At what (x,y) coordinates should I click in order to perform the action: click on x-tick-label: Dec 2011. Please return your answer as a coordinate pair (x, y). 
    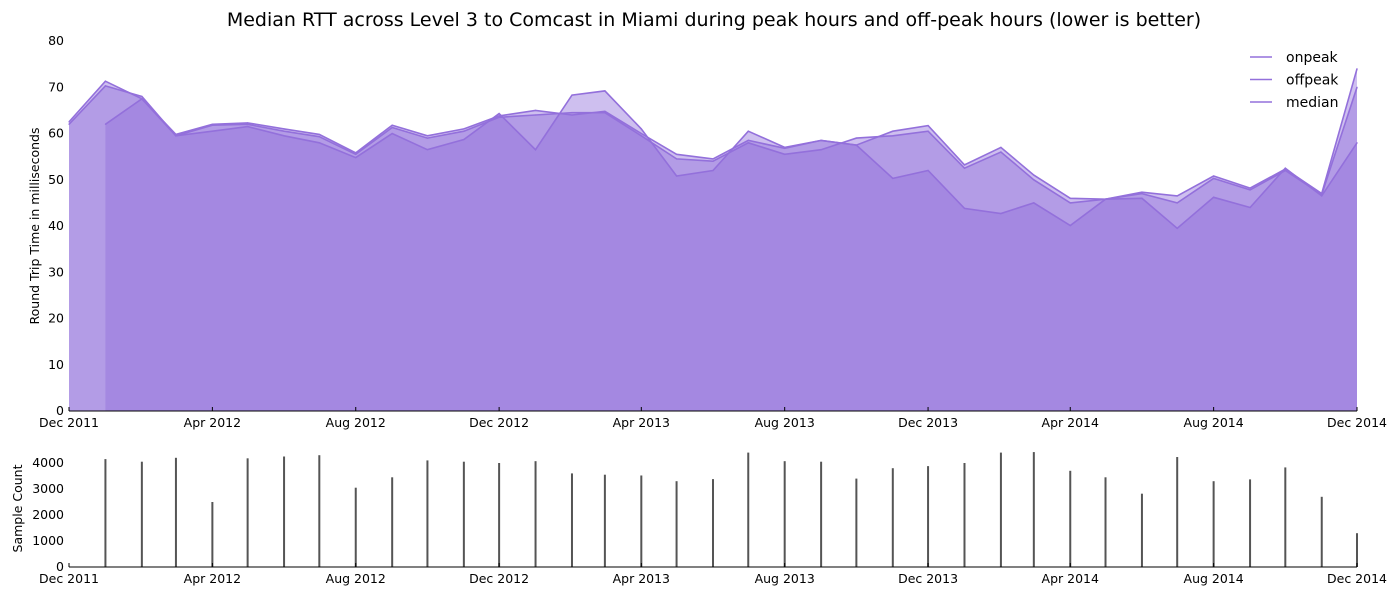
    Looking at the image, I should click on (69, 422).